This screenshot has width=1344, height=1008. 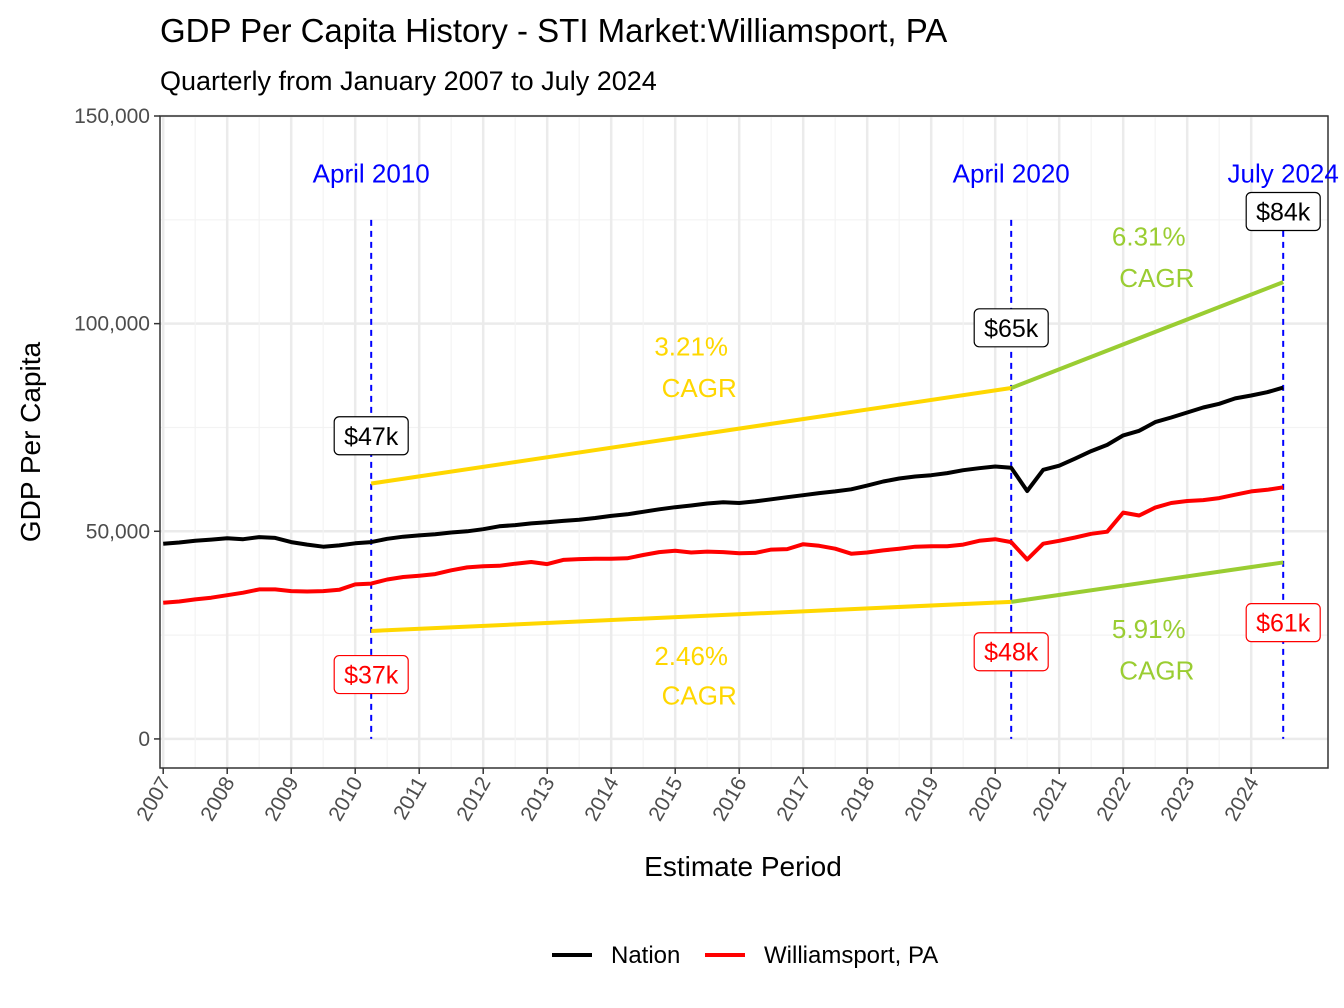 What do you see at coordinates (112, 324) in the screenshot?
I see `y-tick-label: 100,000` at bounding box center [112, 324].